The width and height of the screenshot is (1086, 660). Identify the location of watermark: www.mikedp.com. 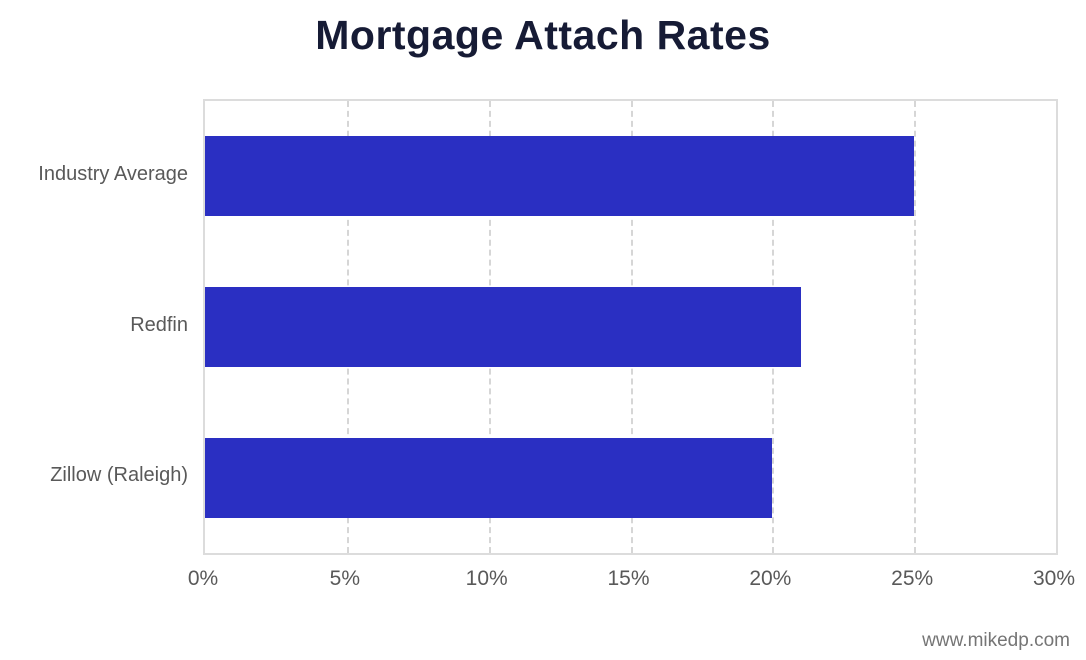
(996, 640).